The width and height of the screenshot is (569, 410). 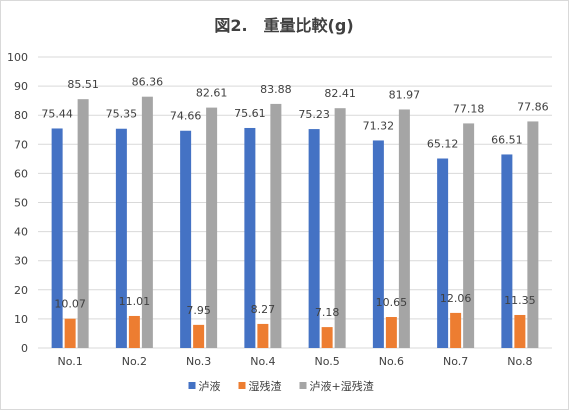 What do you see at coordinates (405, 94) in the screenshot?
I see `data-label: 81.97` at bounding box center [405, 94].